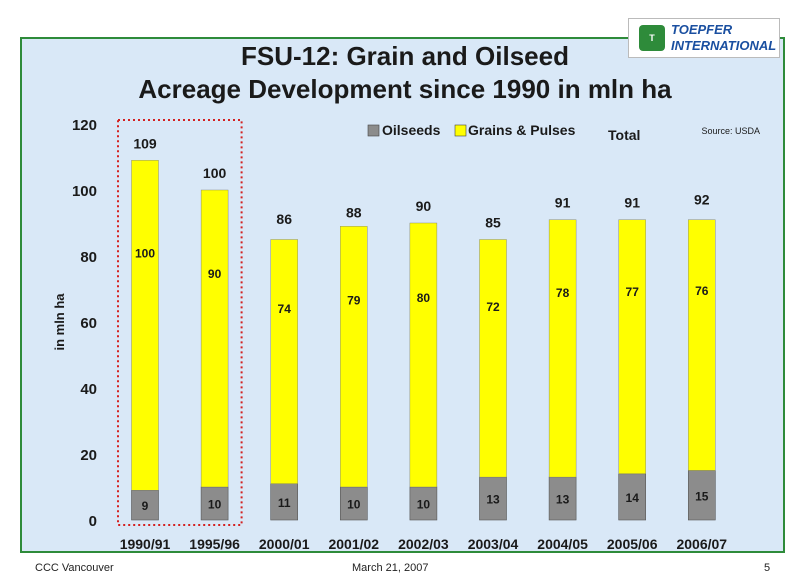 The width and height of the screenshot is (810, 576). I want to click on total-value-label: 90, so click(424, 206).